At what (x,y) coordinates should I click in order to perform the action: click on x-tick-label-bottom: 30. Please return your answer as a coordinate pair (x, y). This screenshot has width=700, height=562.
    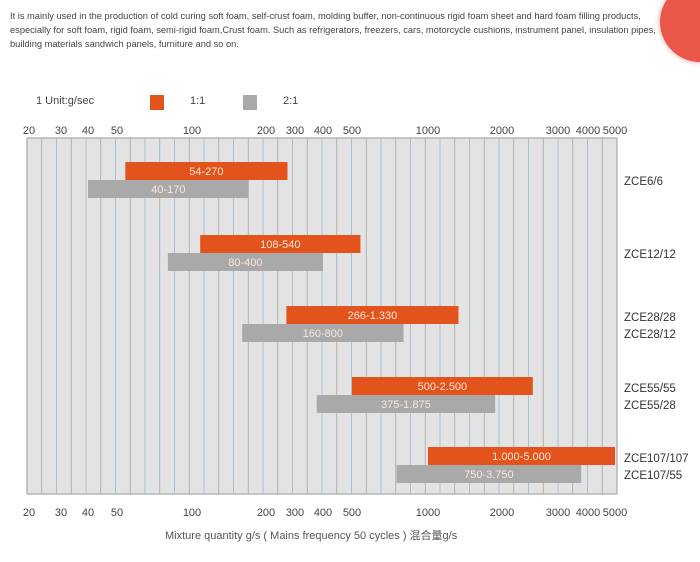
    Looking at the image, I should click on (61, 513).